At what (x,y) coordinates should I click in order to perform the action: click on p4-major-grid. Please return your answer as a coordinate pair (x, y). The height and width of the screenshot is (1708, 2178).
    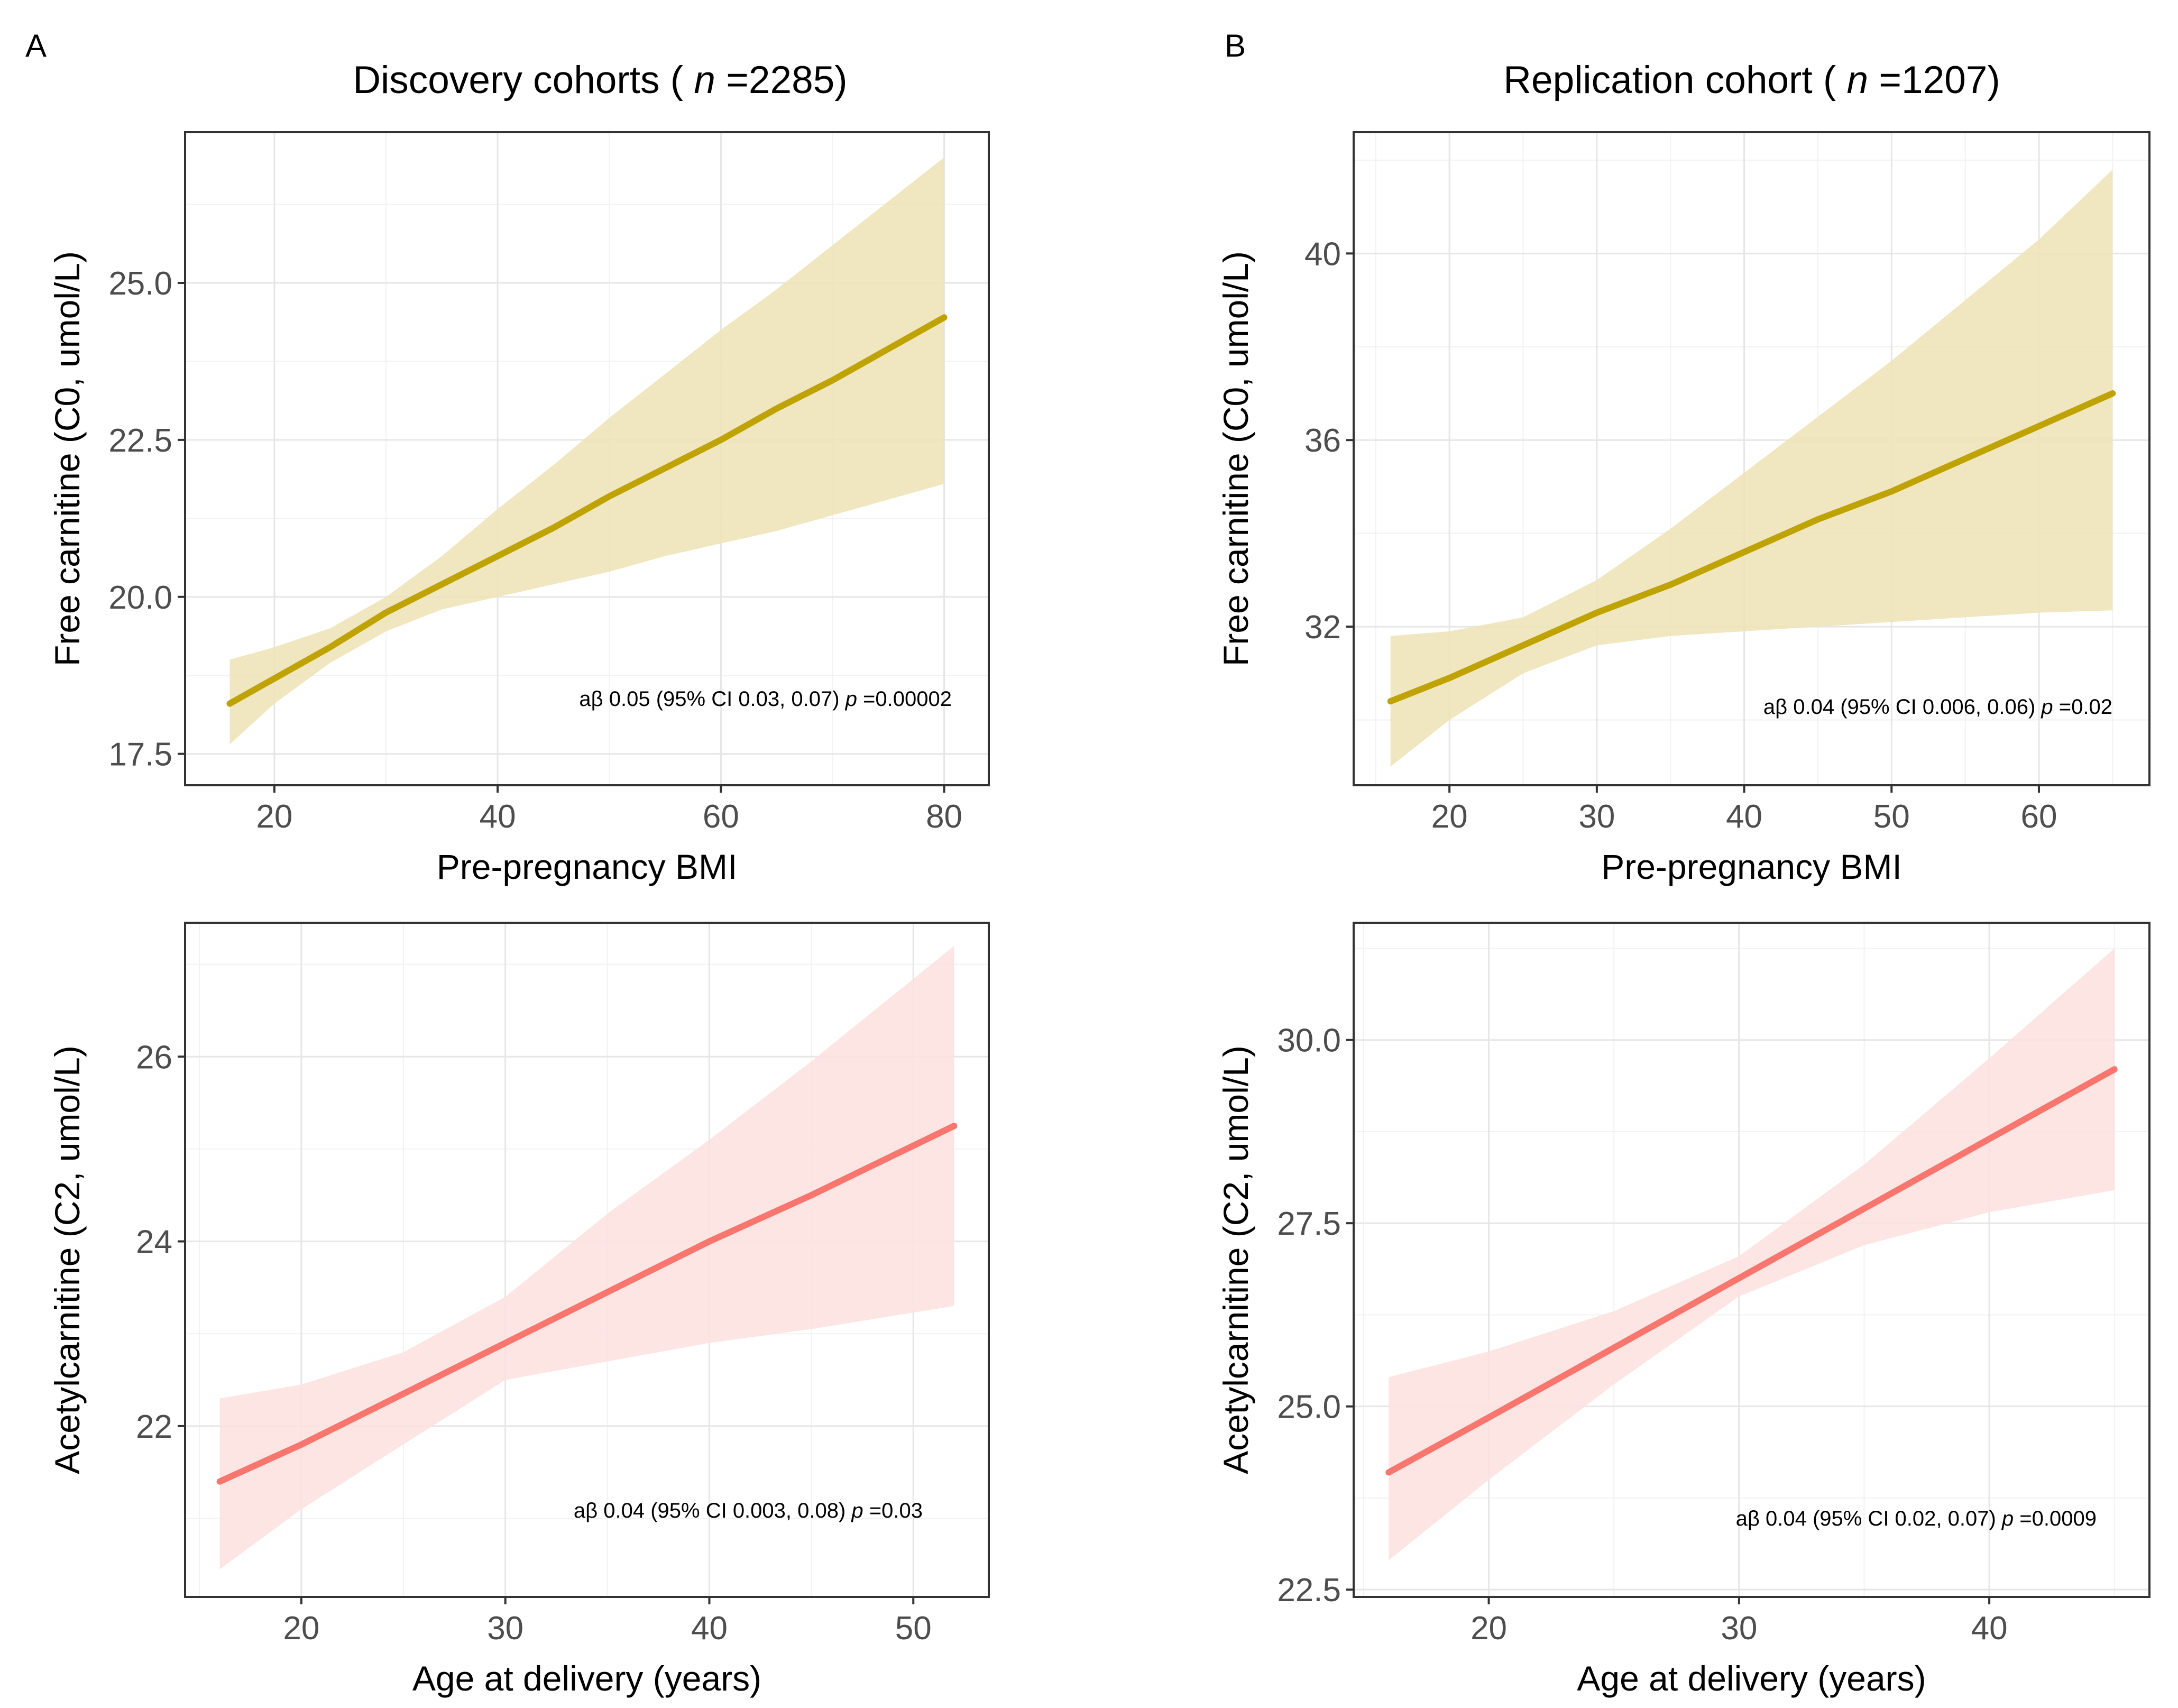
    Looking at the image, I should click on (1751, 1260).